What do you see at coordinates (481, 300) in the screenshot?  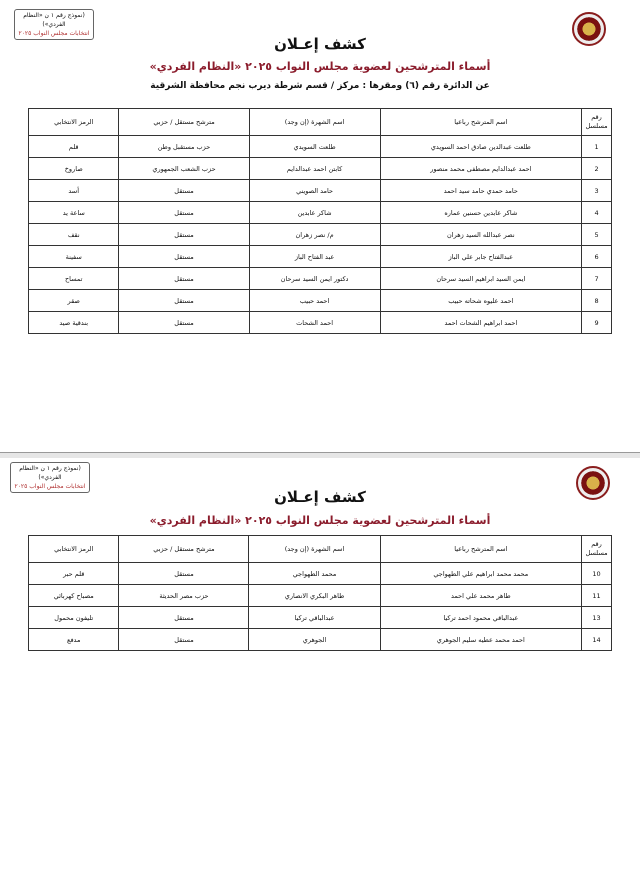 I see `cell-name: احمد عليوه شحاته حبيب` at bounding box center [481, 300].